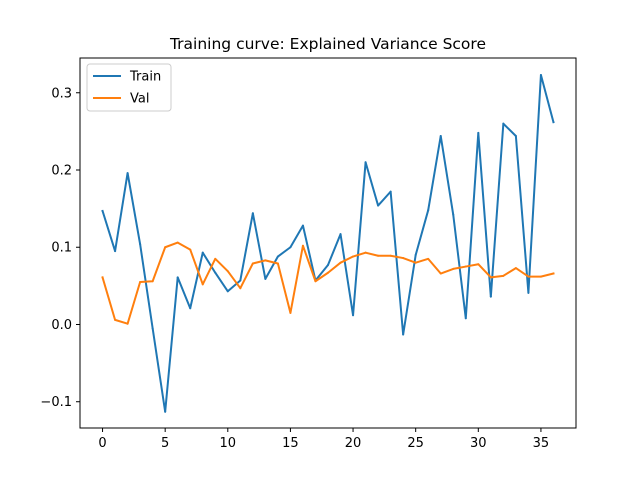  What do you see at coordinates (290, 443) in the screenshot?
I see `x-tick-label: 15` at bounding box center [290, 443].